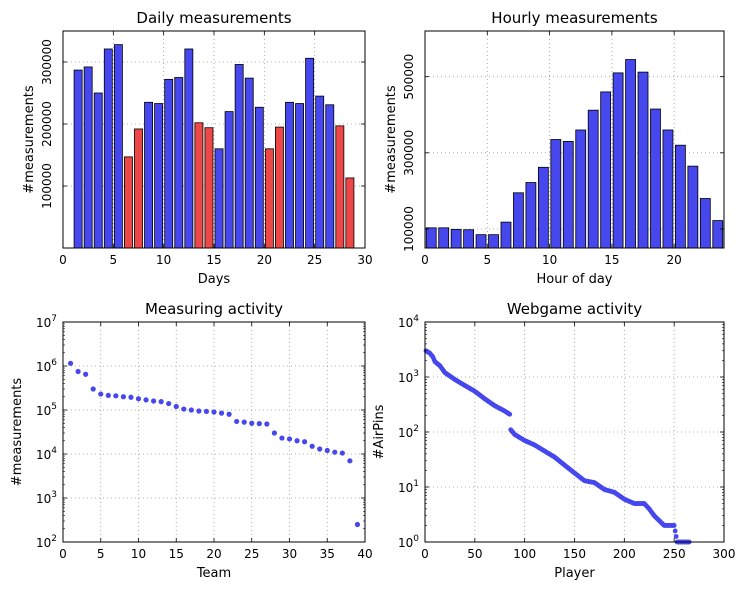 This screenshot has width=747, height=594. I want to click on y-tick-label: 10², so click(46, 542).